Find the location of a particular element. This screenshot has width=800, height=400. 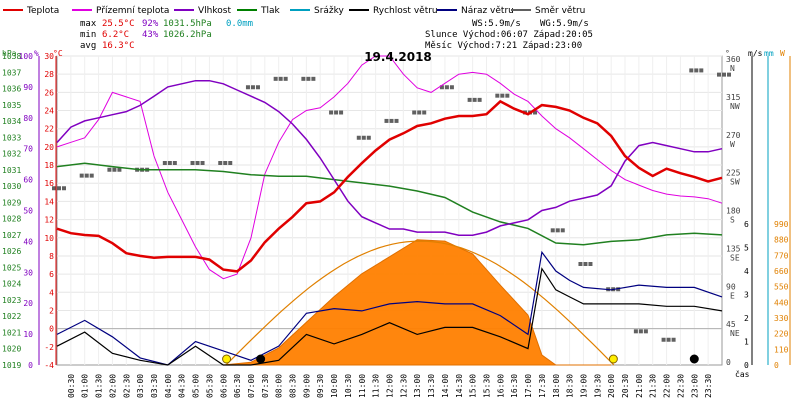

wind-tick-label: 6 is located at coordinates (746, 224).